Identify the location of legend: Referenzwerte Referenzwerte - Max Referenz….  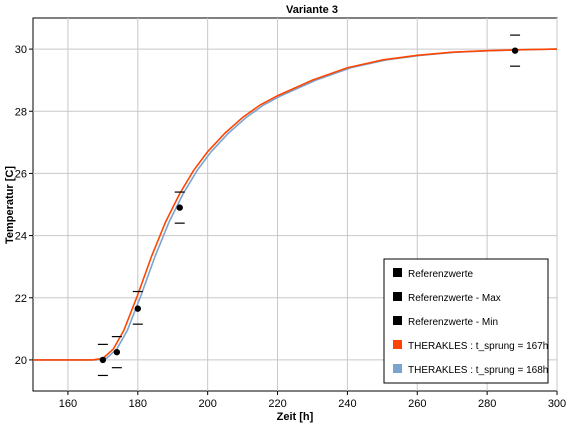
(466, 321).